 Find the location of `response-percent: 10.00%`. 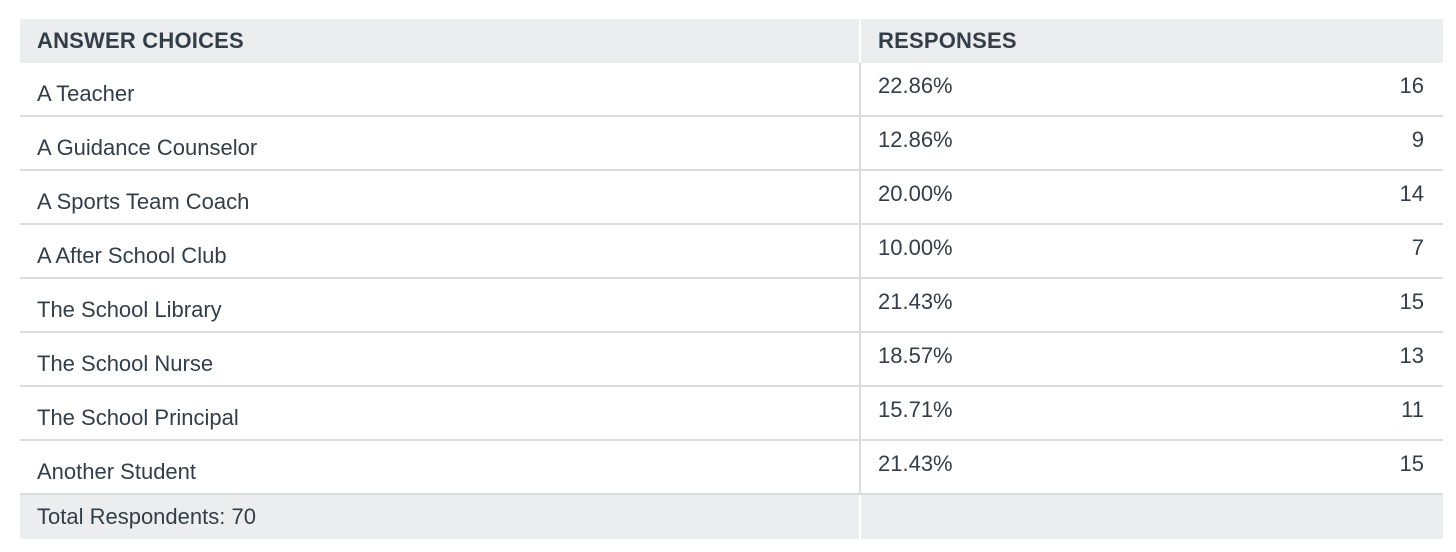

response-percent: 10.00% is located at coordinates (915, 247).